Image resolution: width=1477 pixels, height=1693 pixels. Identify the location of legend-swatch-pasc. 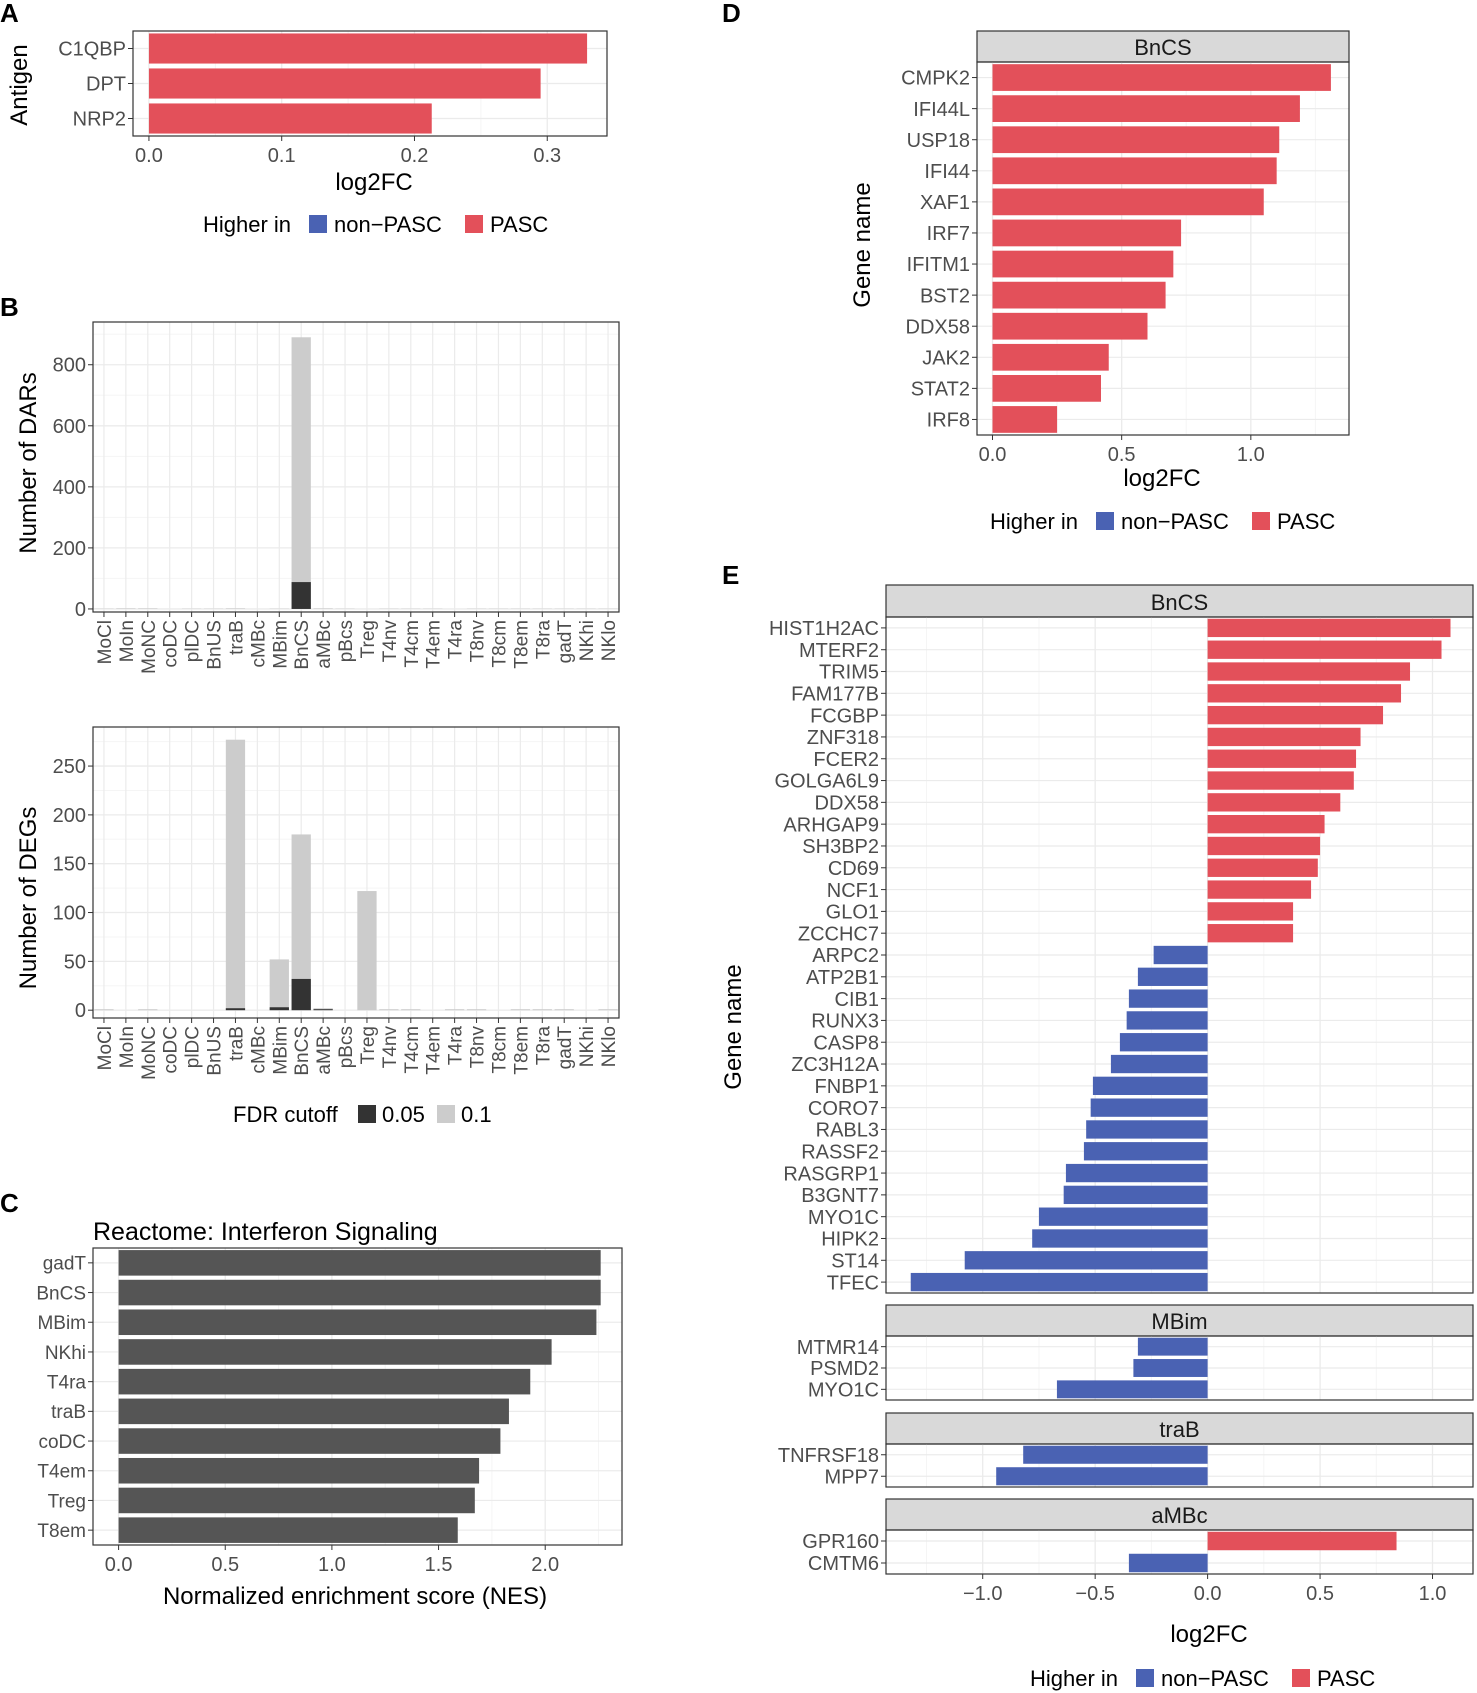
(1301, 1678).